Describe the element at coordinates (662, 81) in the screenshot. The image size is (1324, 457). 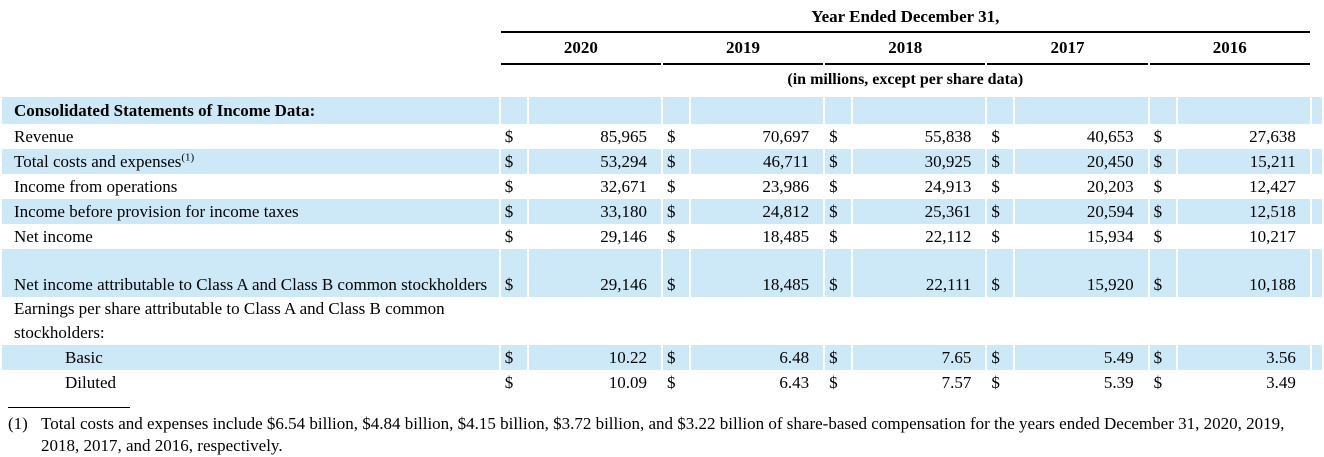
I see `header-units-row: (in millions, except per share data)` at that location.